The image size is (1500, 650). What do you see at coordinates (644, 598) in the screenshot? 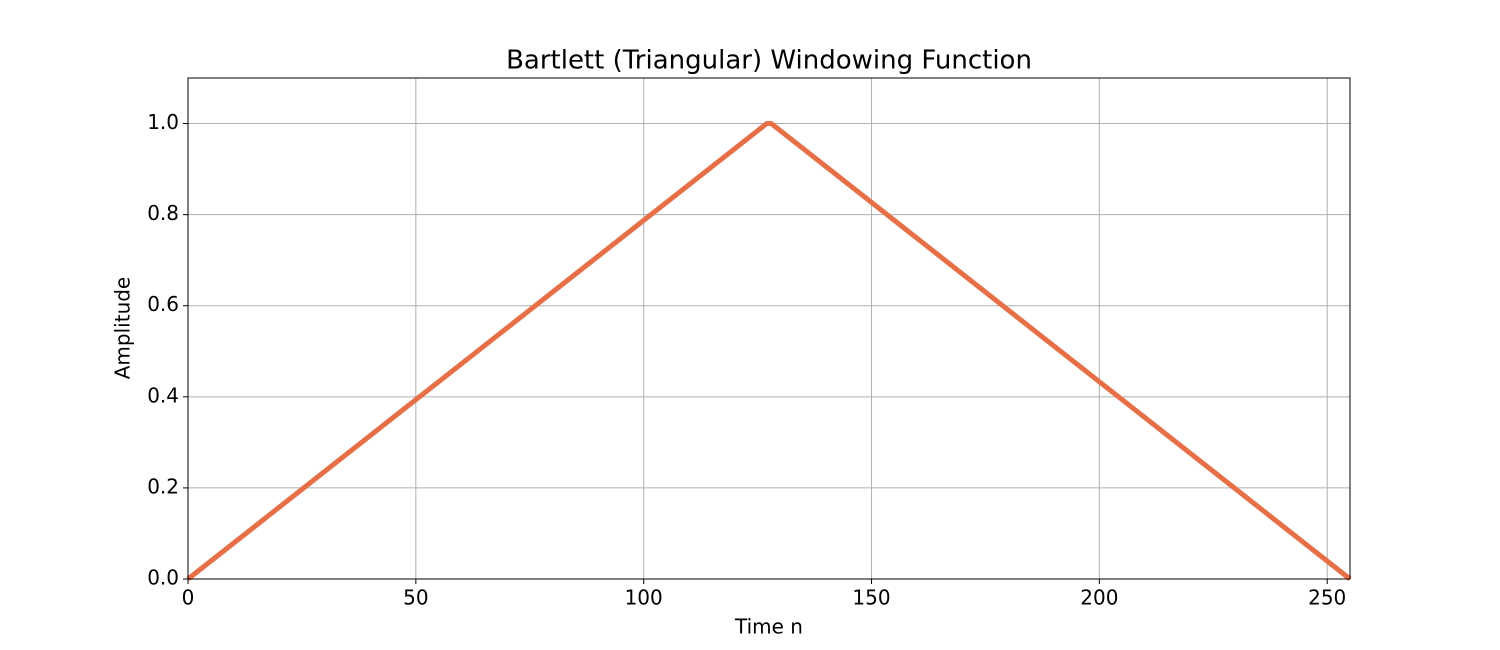
I see `x-tick-label: 100` at bounding box center [644, 598].